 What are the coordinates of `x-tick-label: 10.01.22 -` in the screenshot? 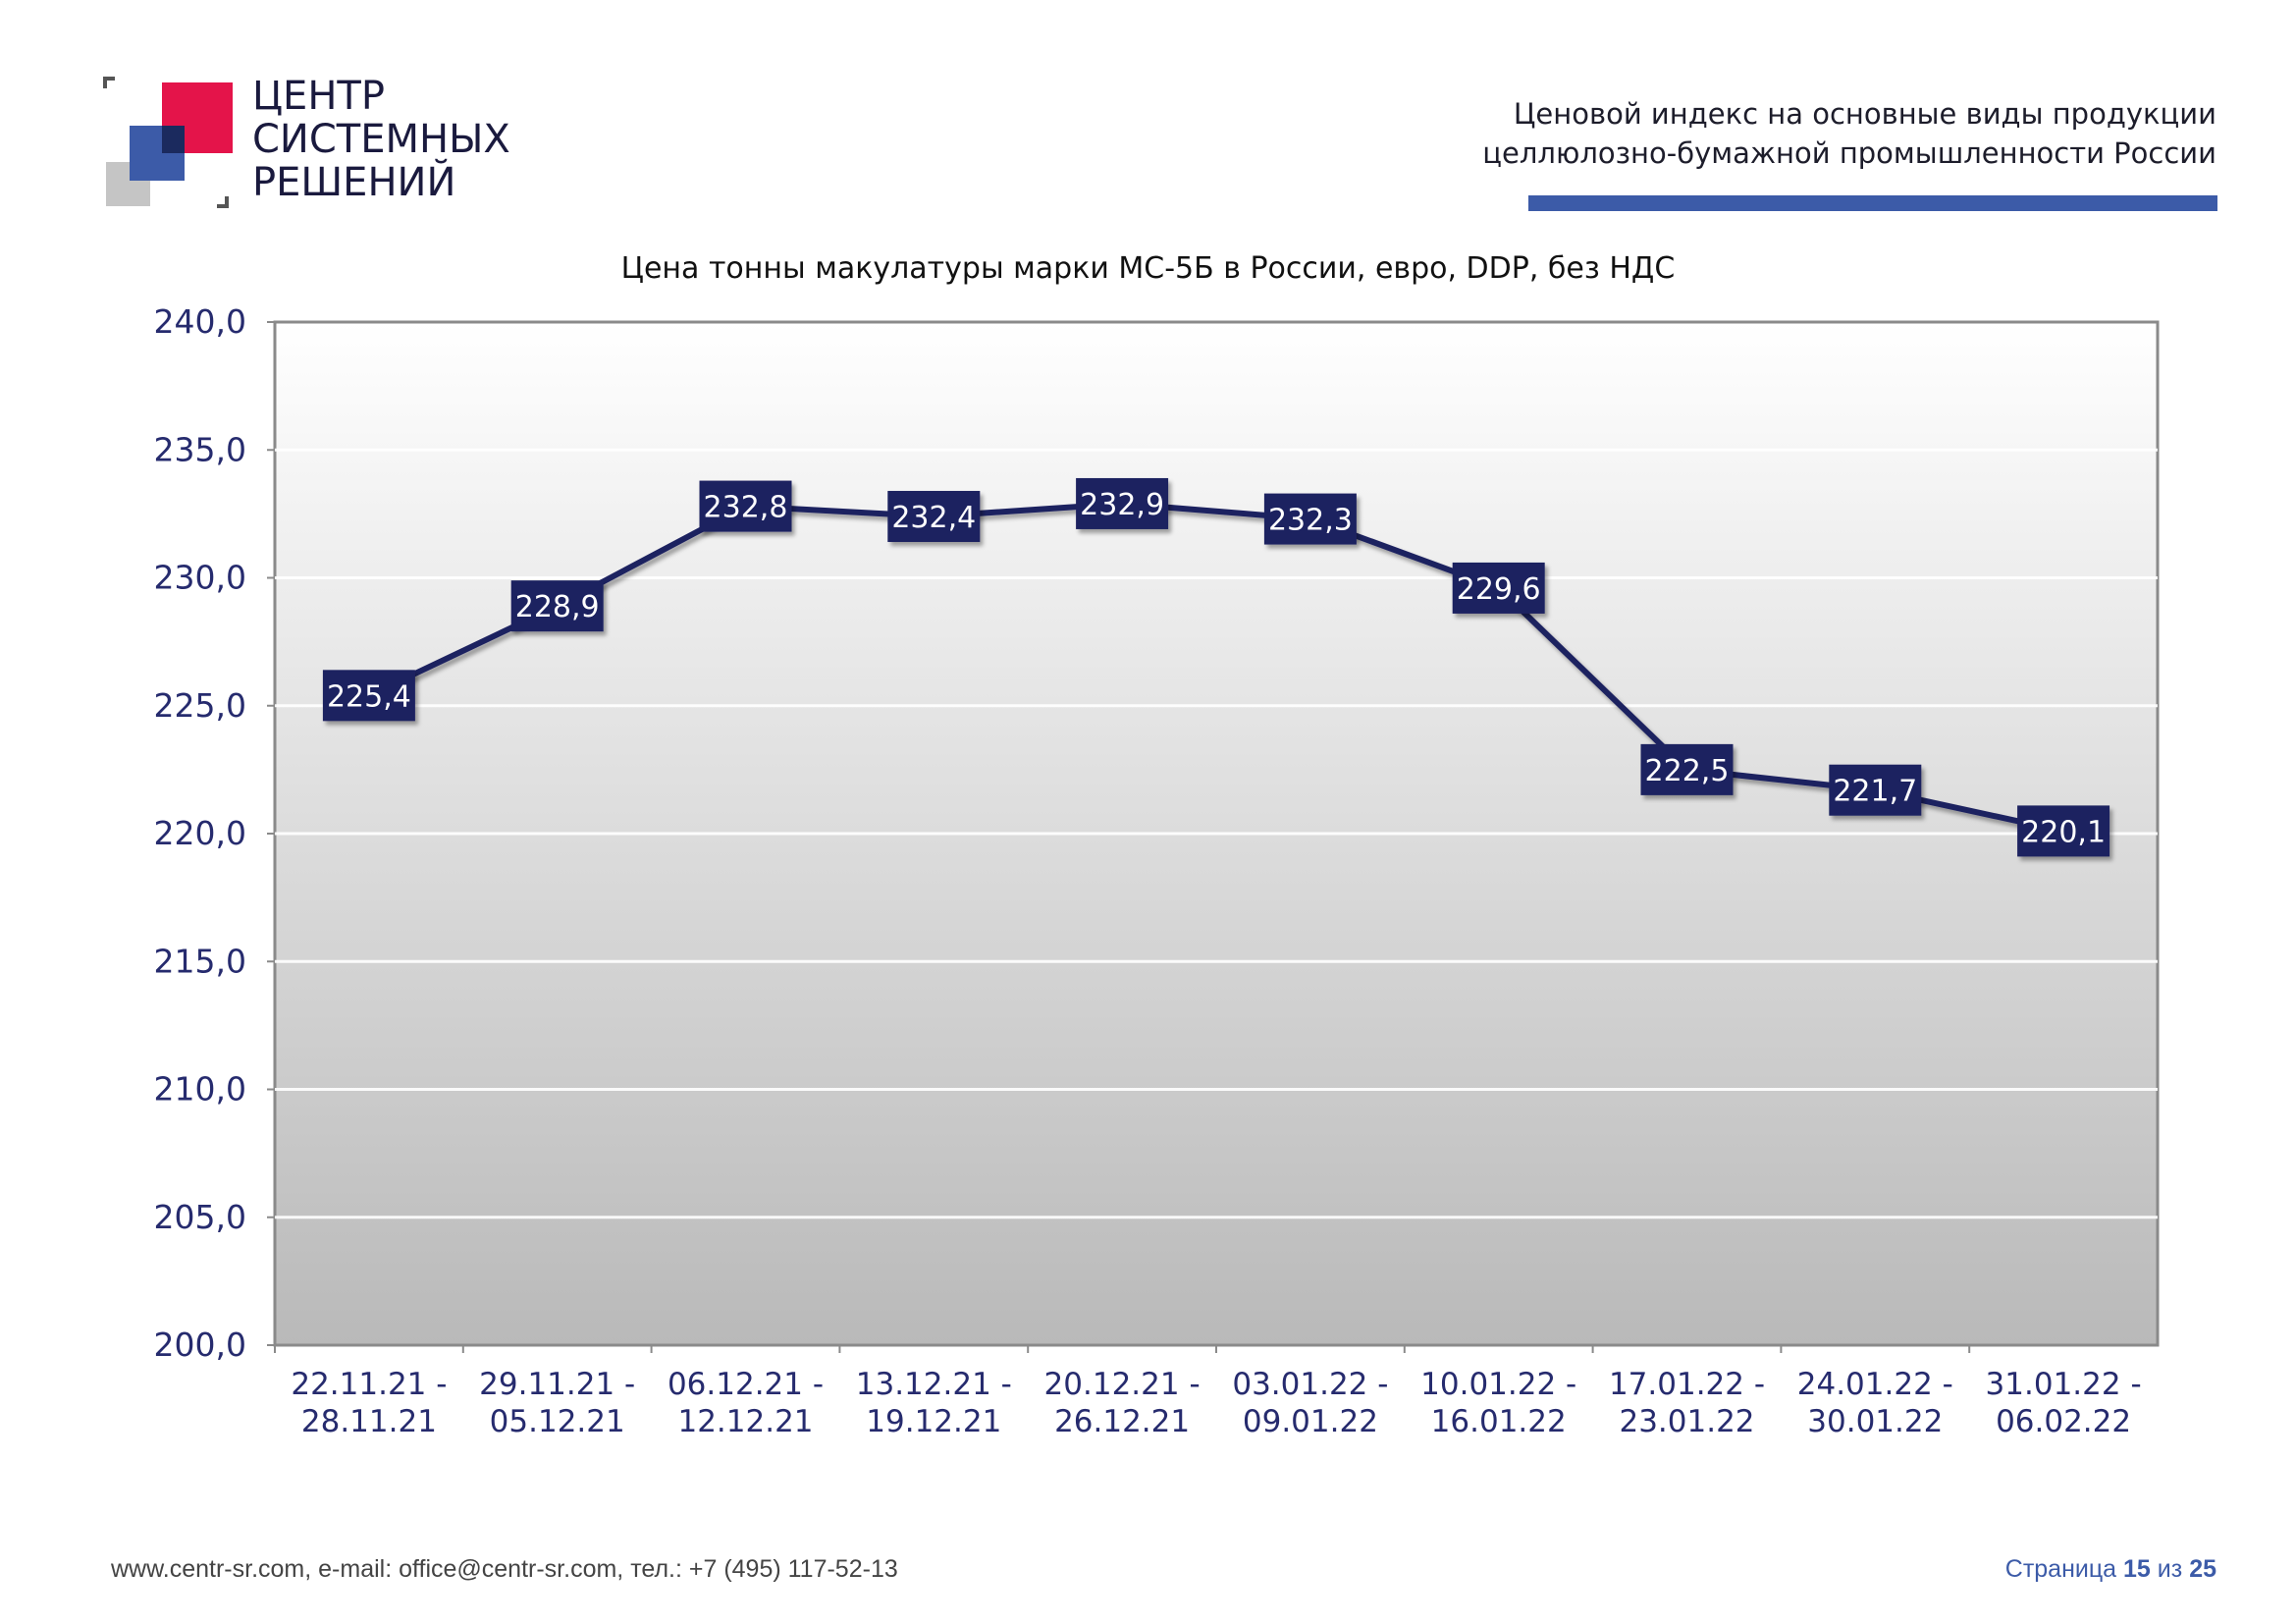 It's located at (1498, 1384).